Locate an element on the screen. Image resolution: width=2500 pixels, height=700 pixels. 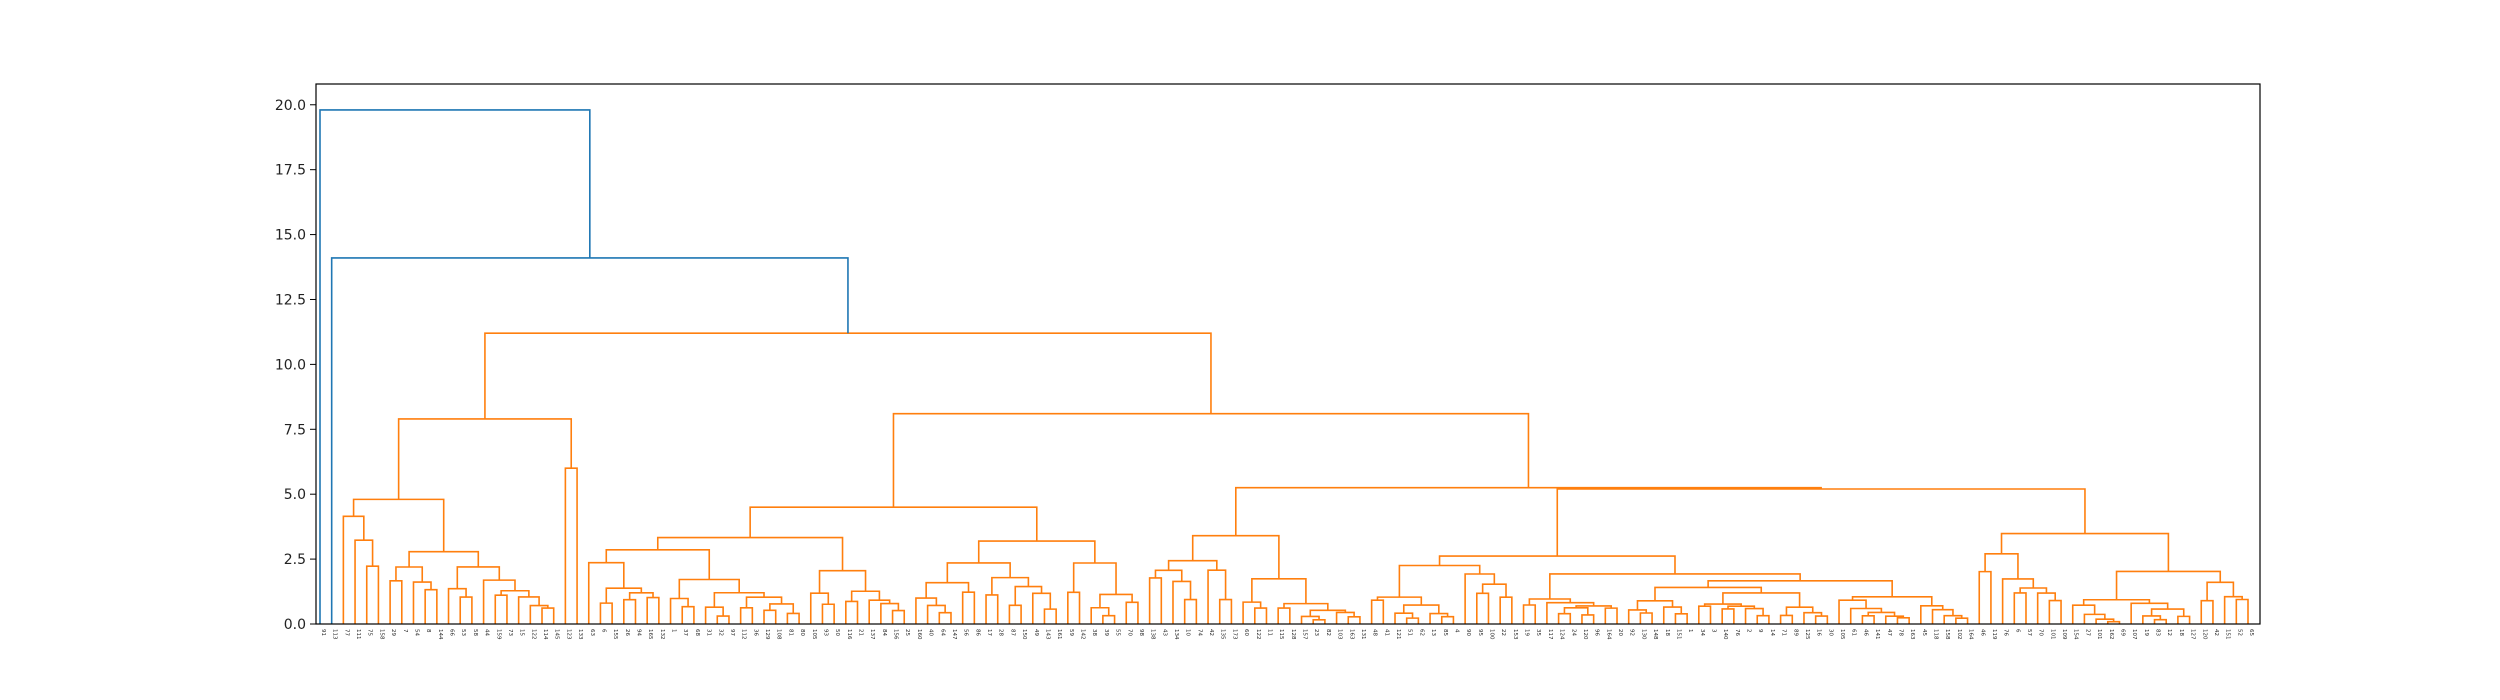
x-leaf-label-103: 19 is located at coordinates (1527, 632).